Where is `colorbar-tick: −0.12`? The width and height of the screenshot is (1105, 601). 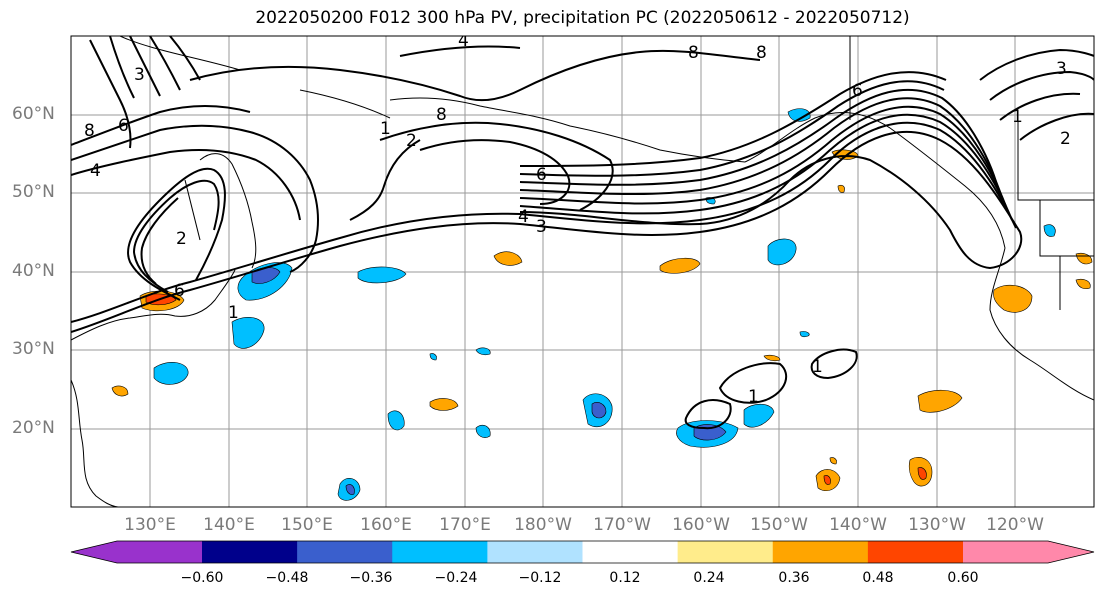 colorbar-tick: −0.12 is located at coordinates (540, 578).